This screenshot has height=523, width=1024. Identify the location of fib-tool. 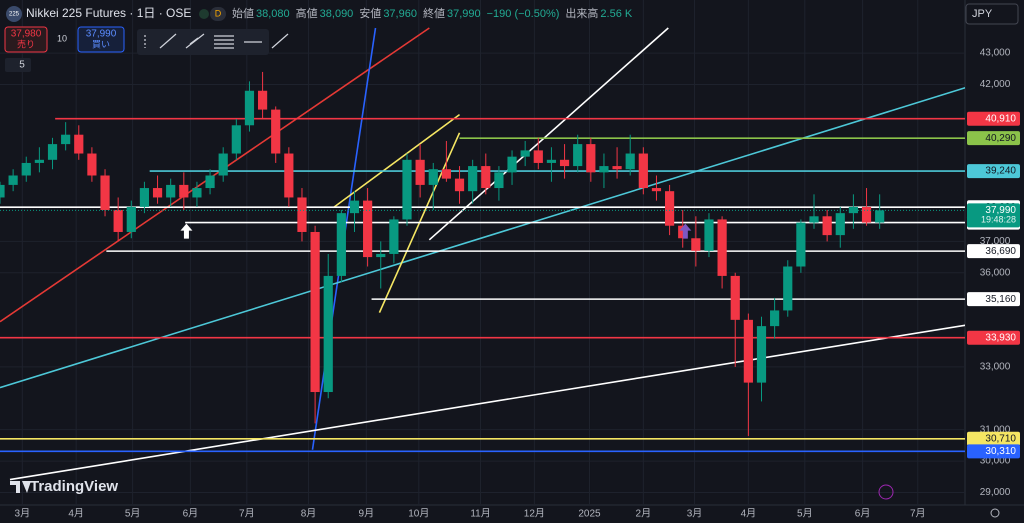
(224, 42).